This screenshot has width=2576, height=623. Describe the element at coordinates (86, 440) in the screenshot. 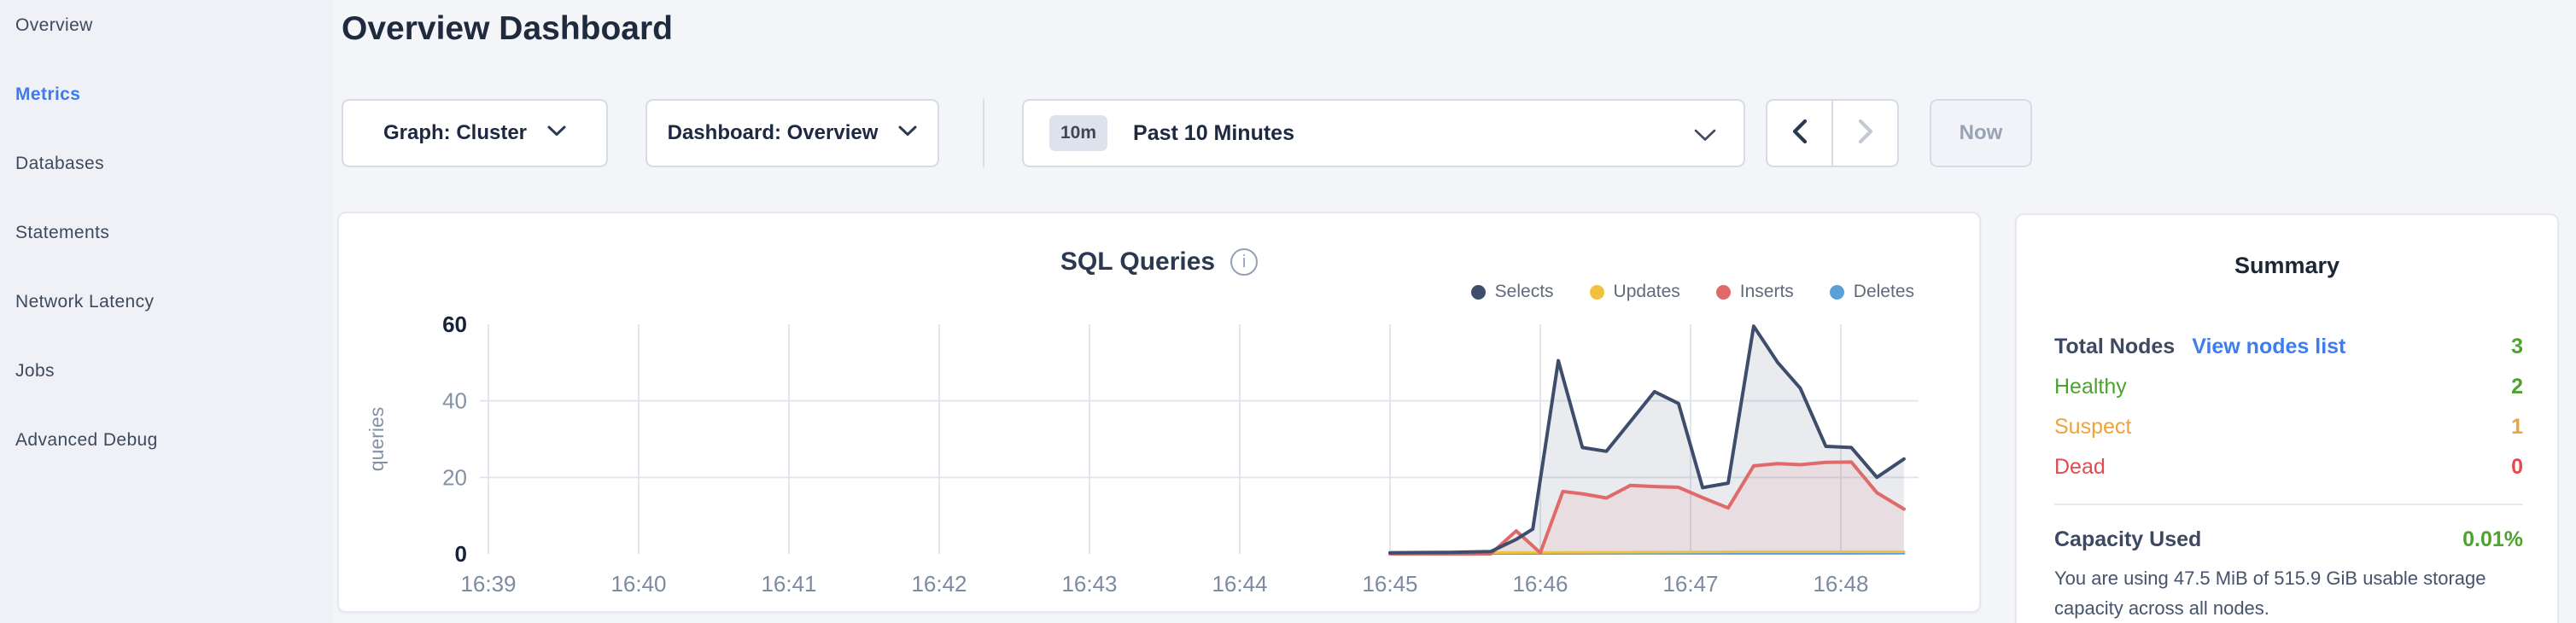

I see `sidebar-item-advanced-debug: Advanced Debug` at that location.